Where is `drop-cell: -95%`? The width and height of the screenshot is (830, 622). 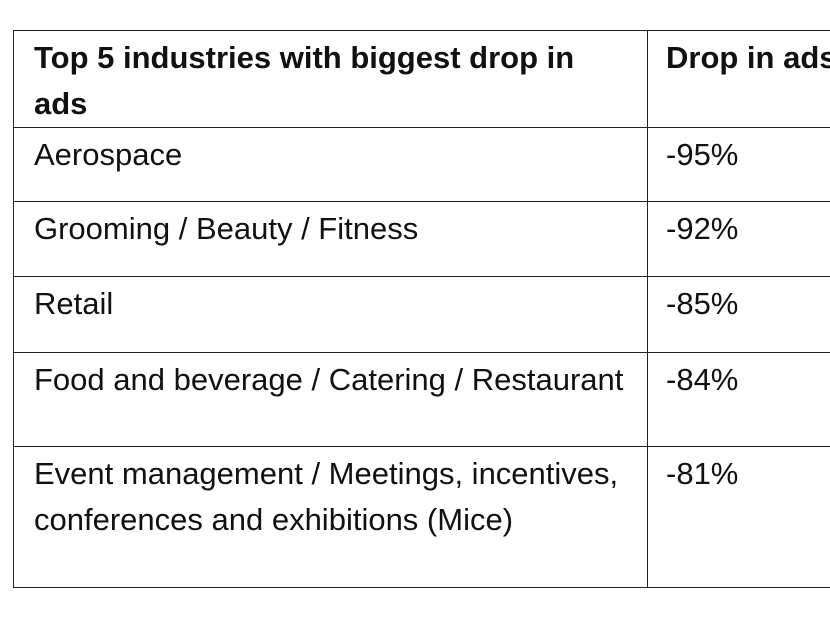 drop-cell: -95% is located at coordinates (738, 164).